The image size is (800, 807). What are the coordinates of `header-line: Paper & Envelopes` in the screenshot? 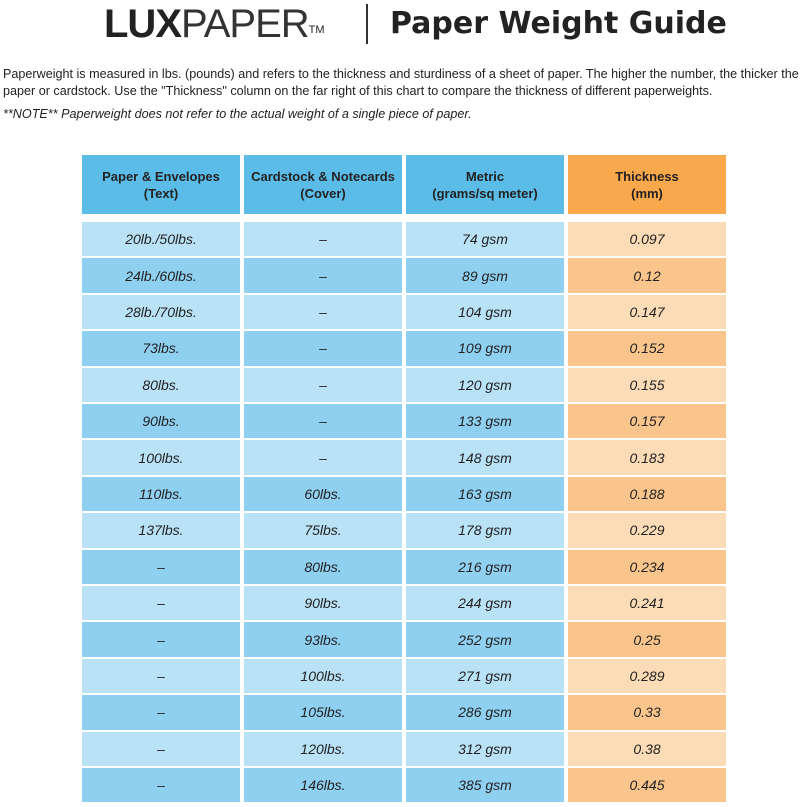 It's located at (161, 176).